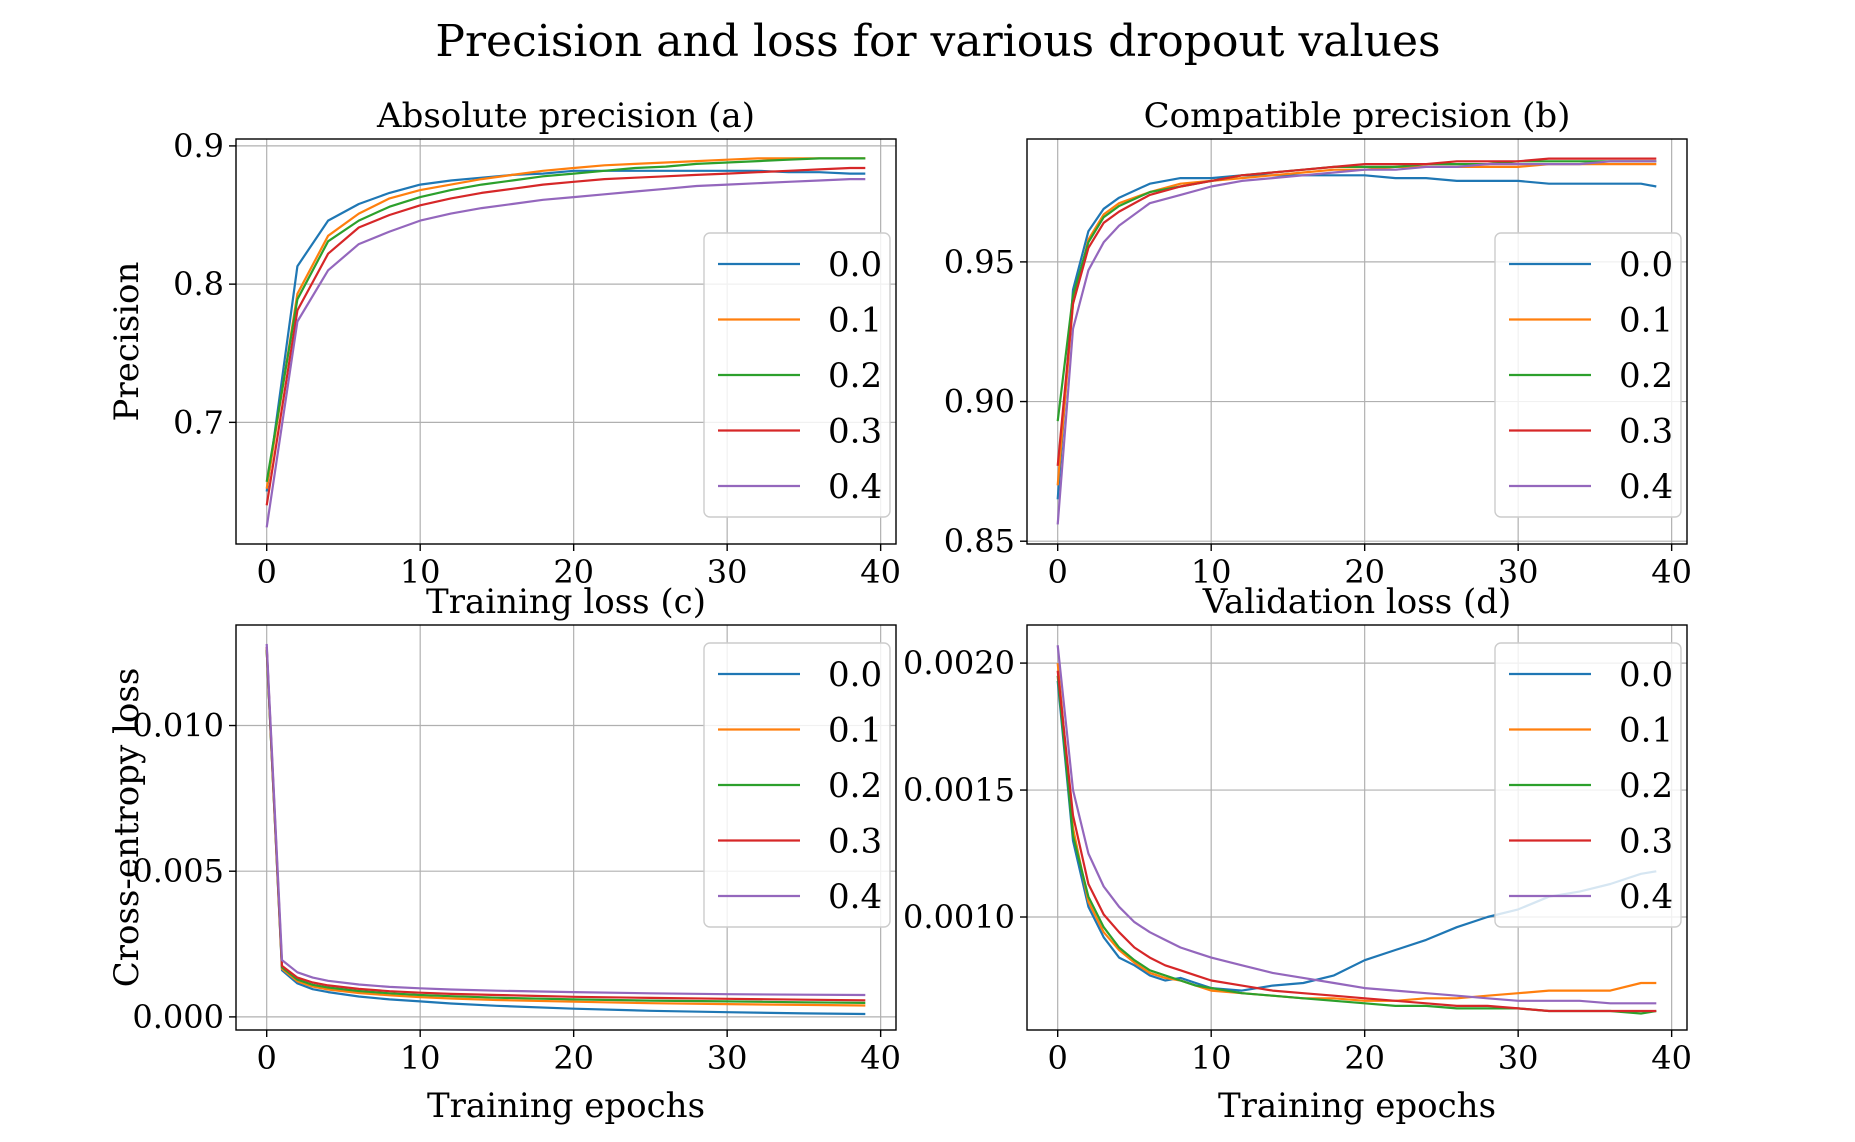  What do you see at coordinates (178, 1017) in the screenshot?
I see `y-tick-label: 0.000` at bounding box center [178, 1017].